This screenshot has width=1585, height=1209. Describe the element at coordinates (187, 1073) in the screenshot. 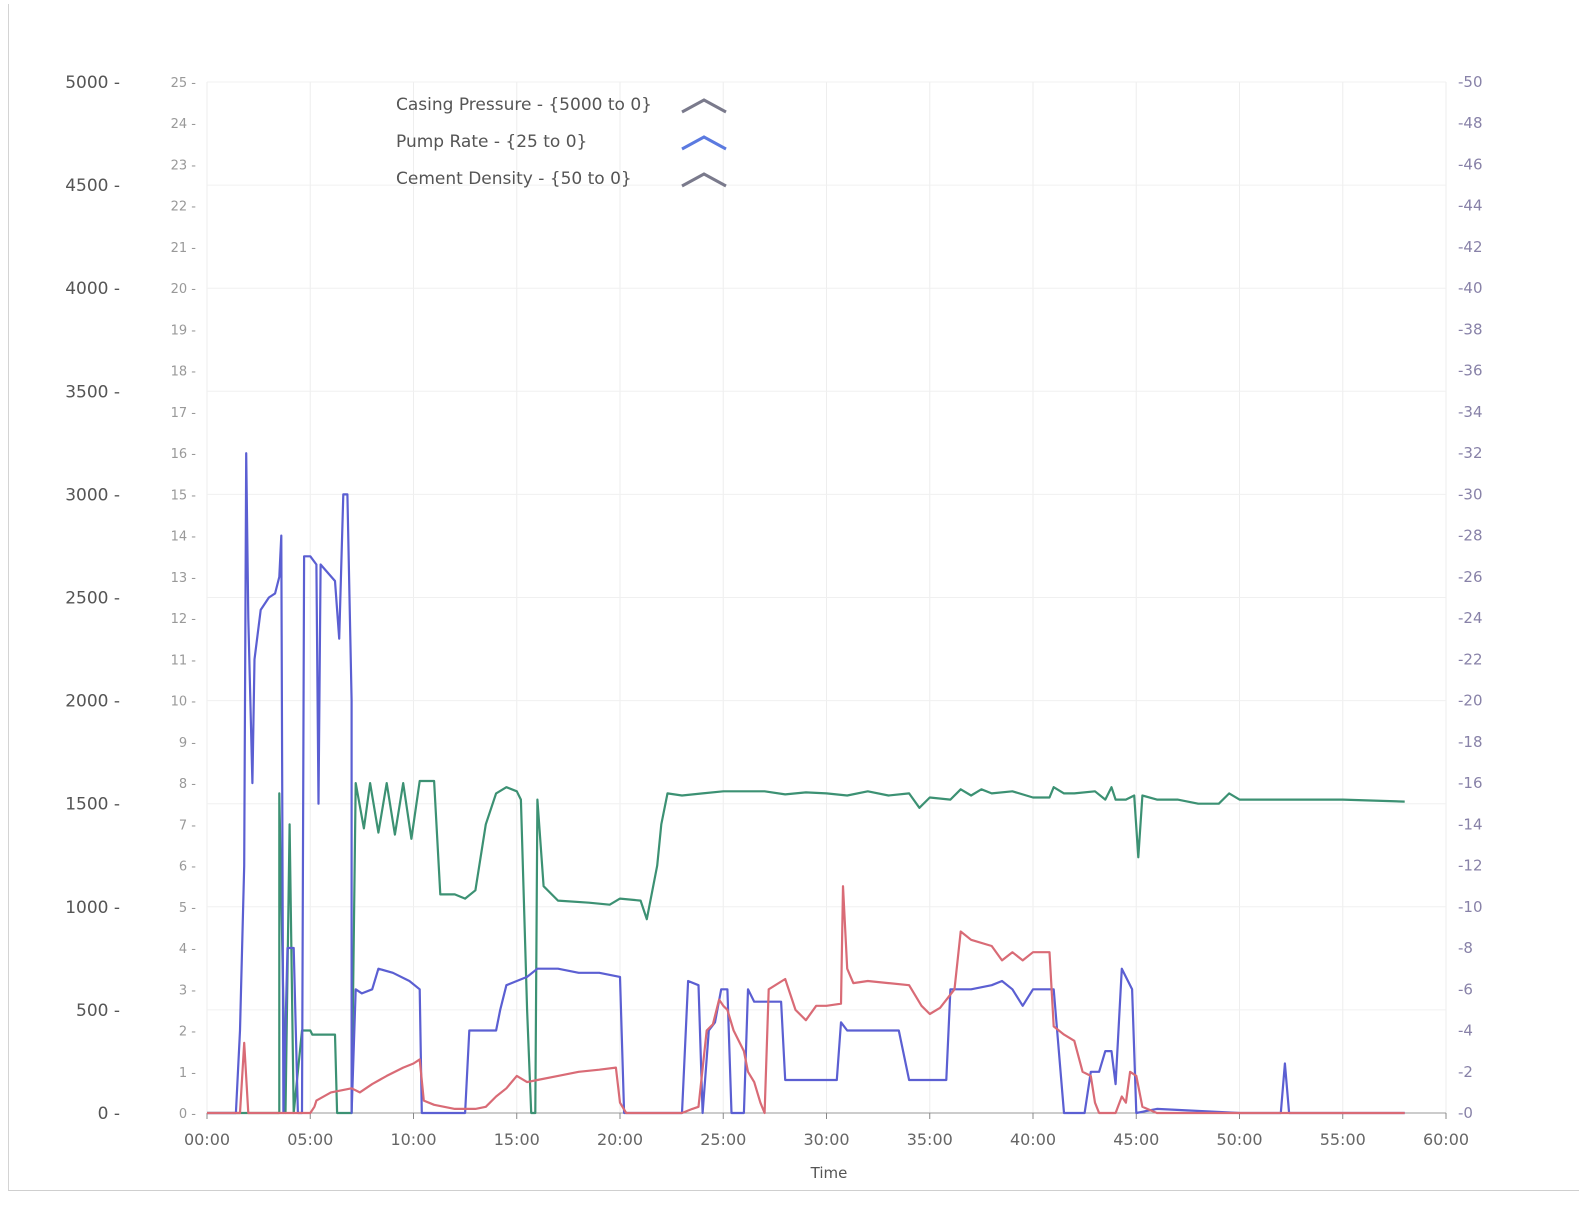

I see `y-mid-tick-label: 1 -` at that location.